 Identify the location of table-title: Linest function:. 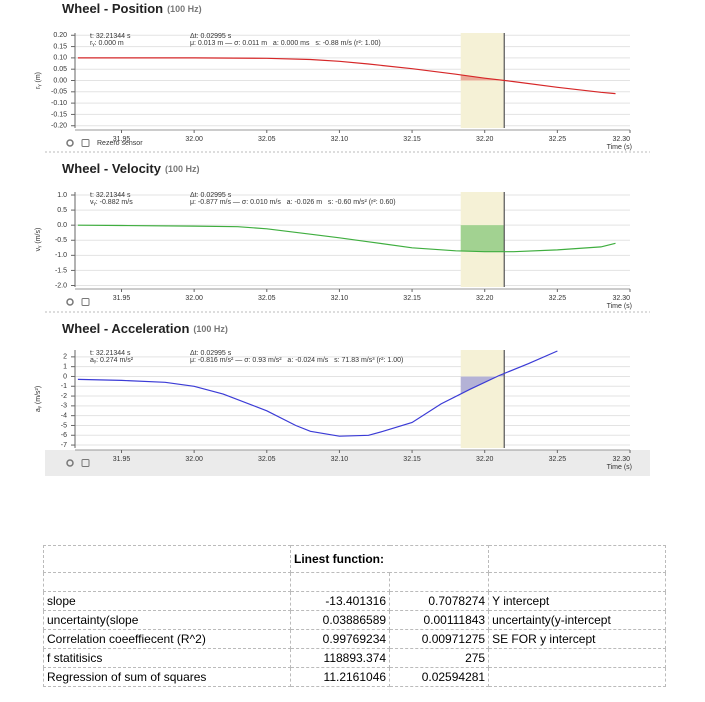
(389, 559).